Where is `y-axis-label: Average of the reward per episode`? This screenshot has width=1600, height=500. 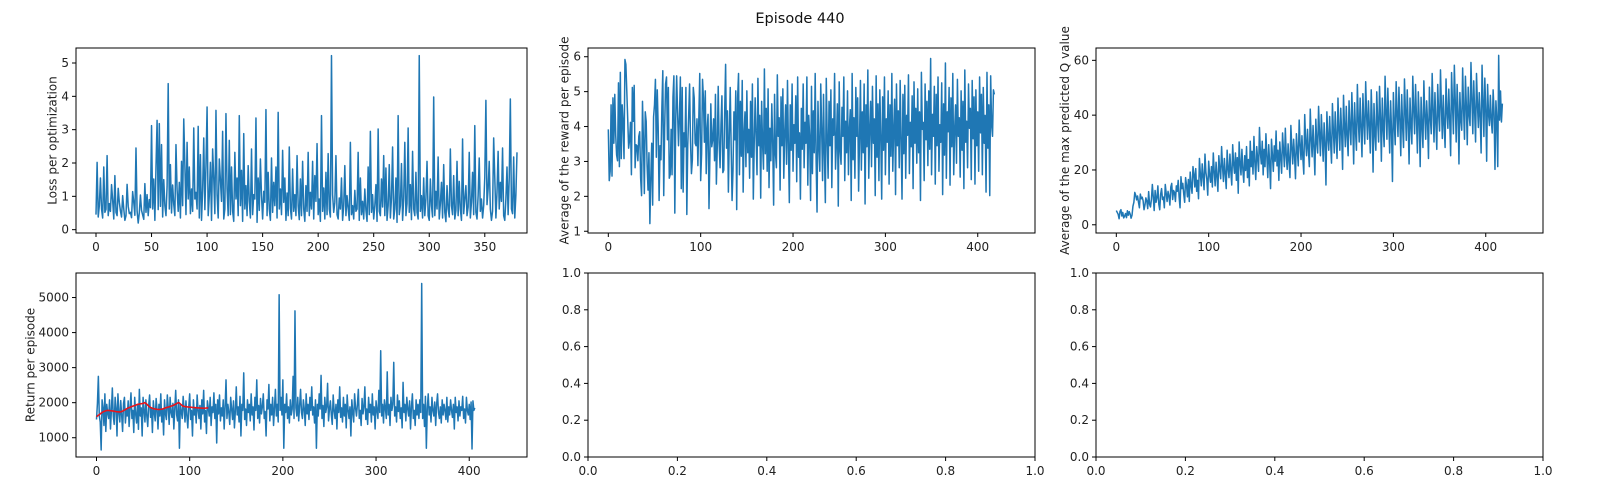
y-axis-label: Average of the reward per episode is located at coordinates (565, 140).